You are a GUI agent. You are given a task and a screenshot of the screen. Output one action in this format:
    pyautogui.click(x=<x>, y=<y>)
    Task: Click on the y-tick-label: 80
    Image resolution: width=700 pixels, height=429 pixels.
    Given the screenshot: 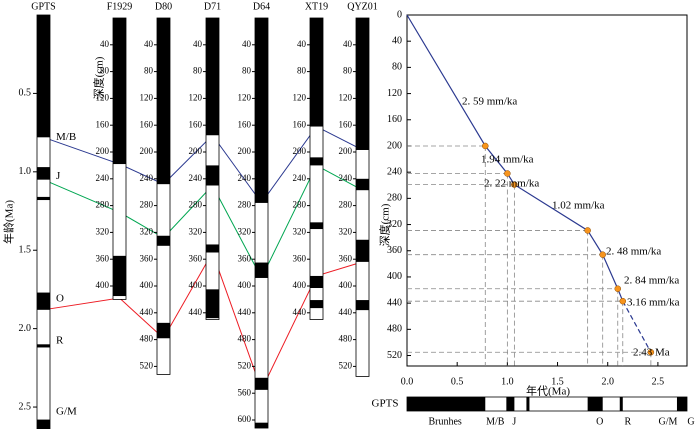 What is the action you would take?
    pyautogui.click(x=397, y=67)
    